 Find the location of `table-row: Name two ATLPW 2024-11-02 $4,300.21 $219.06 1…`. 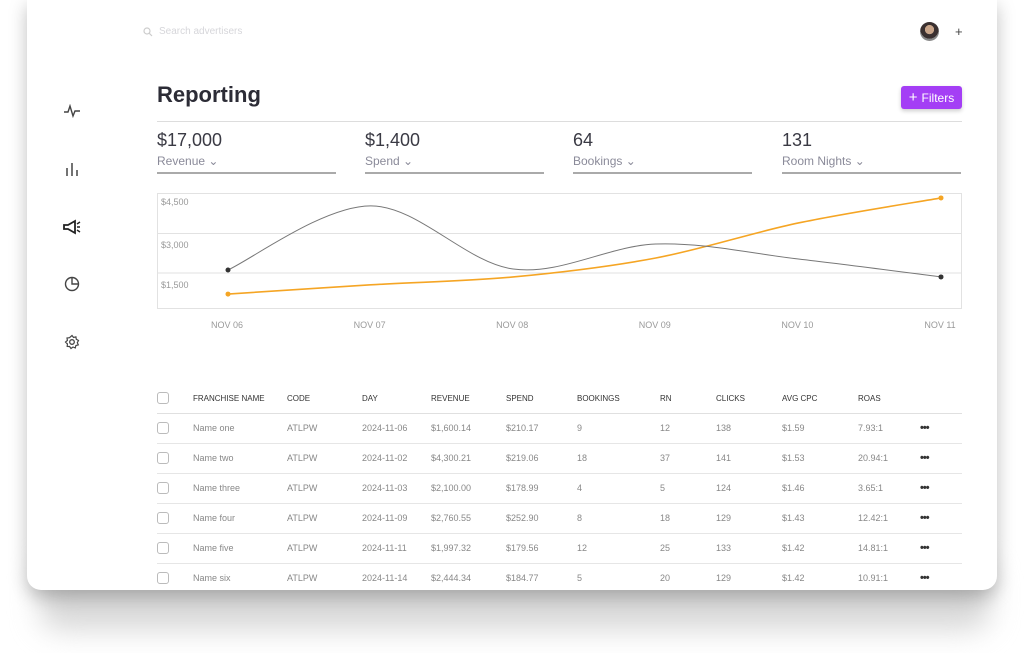

table-row: Name two ATLPW 2024-11-02 $4,300.21 $219.06 1… is located at coordinates (559, 458).